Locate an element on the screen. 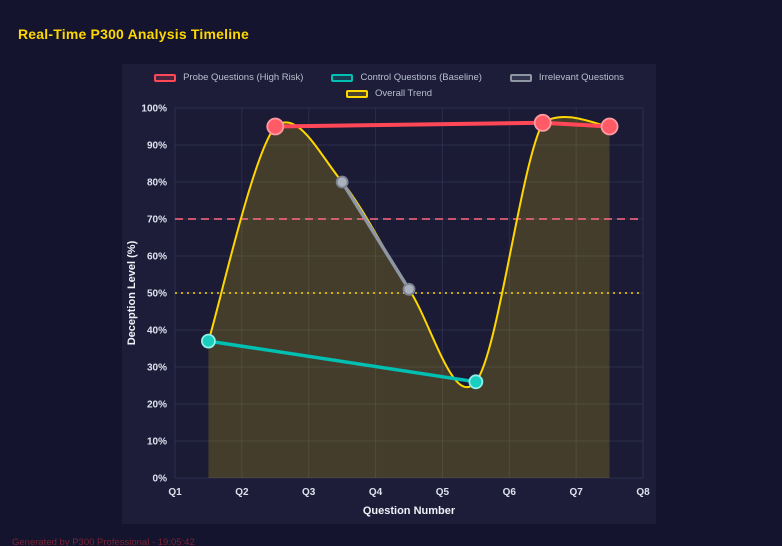  legend-item: Probe Questions (High Risk) is located at coordinates (228, 77).